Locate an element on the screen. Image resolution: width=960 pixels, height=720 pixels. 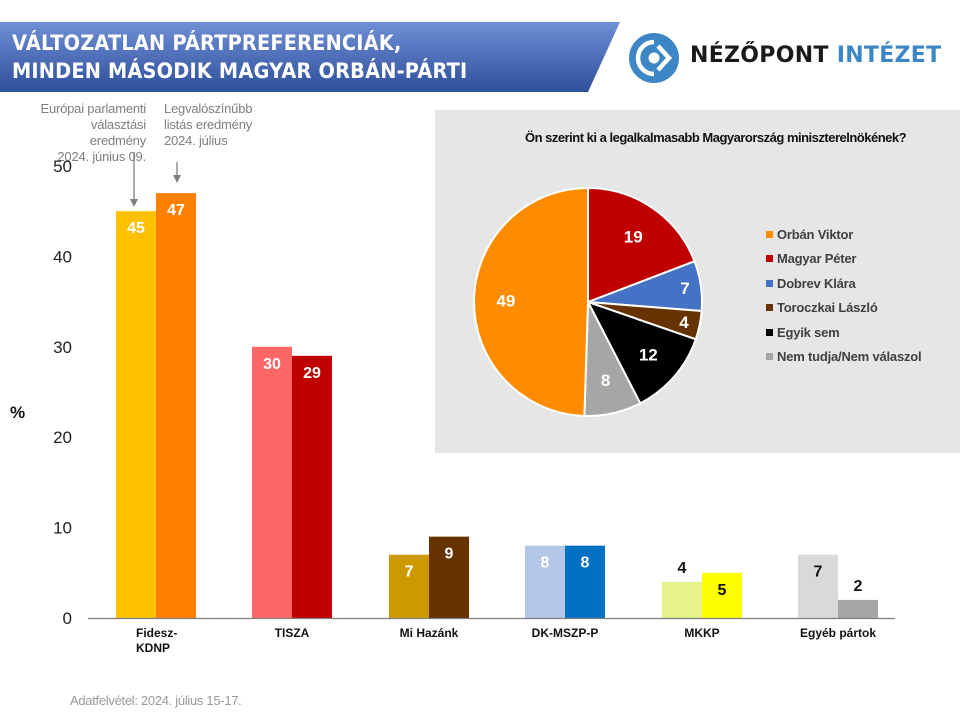
legend-label: Dobrev Klára is located at coordinates (816, 283).